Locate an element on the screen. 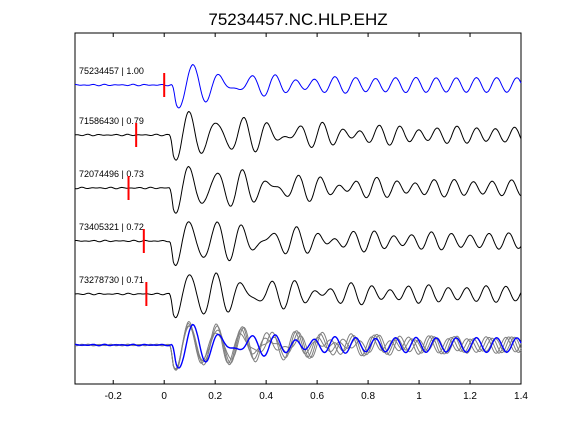 The height and width of the screenshot is (432, 576). trace-label: 73278730 | 0.71 is located at coordinates (111, 280).